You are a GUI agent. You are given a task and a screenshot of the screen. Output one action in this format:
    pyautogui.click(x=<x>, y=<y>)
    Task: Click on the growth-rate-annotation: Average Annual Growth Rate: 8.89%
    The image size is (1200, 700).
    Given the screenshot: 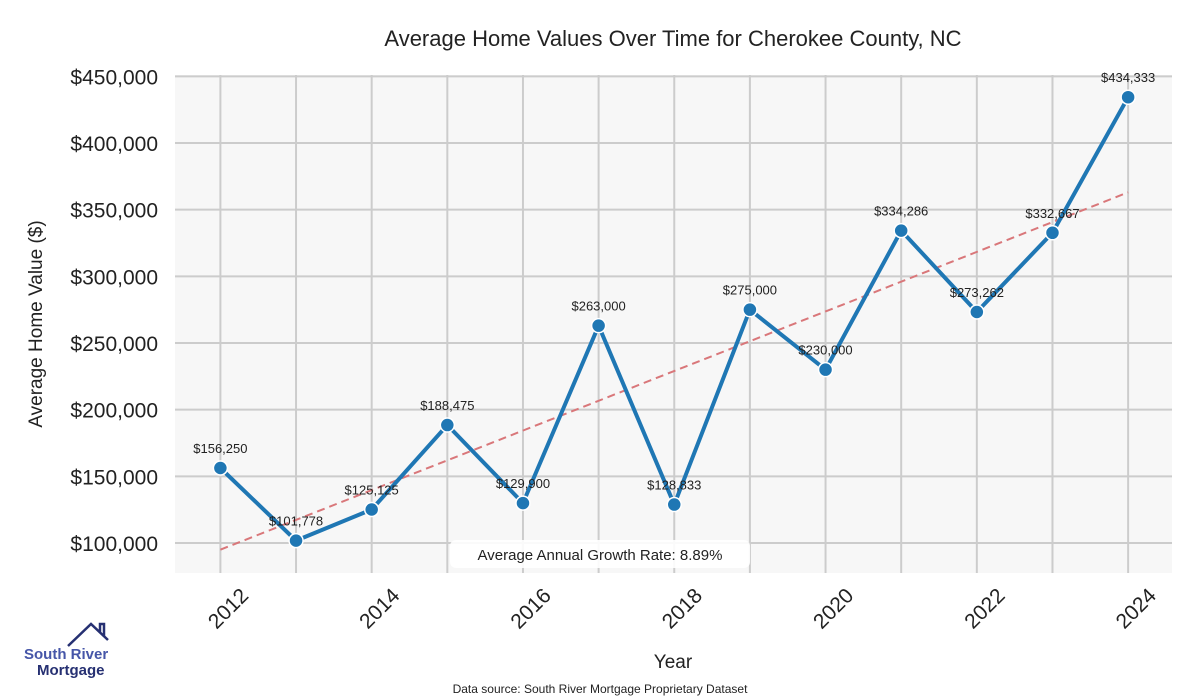 What is the action you would take?
    pyautogui.click(x=600, y=555)
    